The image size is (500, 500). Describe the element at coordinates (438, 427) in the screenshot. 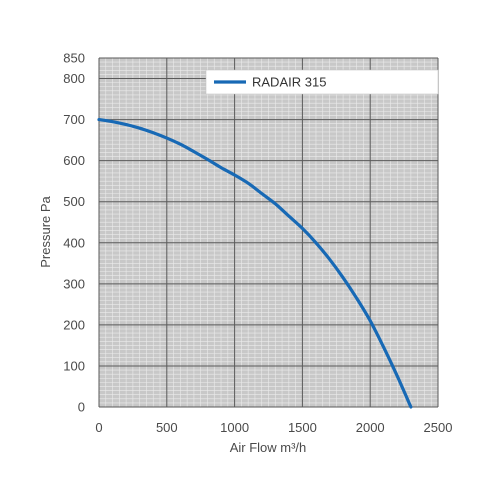

I see `x-tick-label: 2500` at that location.